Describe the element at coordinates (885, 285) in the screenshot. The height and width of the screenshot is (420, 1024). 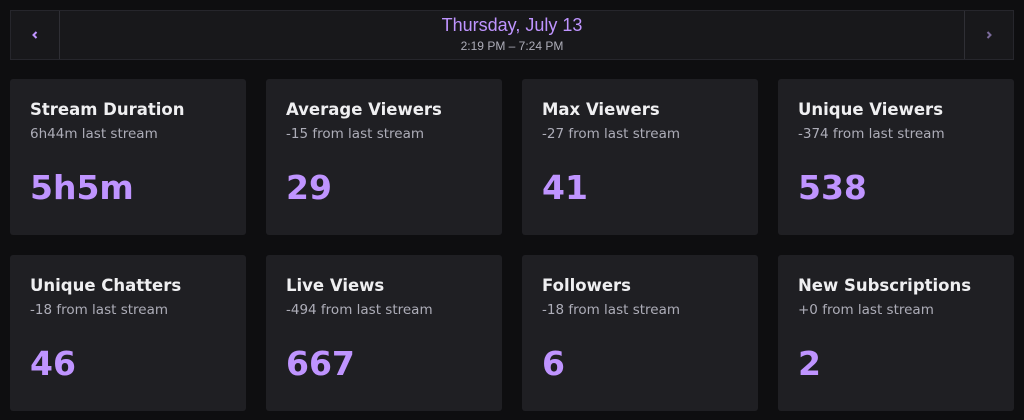
I see `stat-title: New Subscriptions` at that location.